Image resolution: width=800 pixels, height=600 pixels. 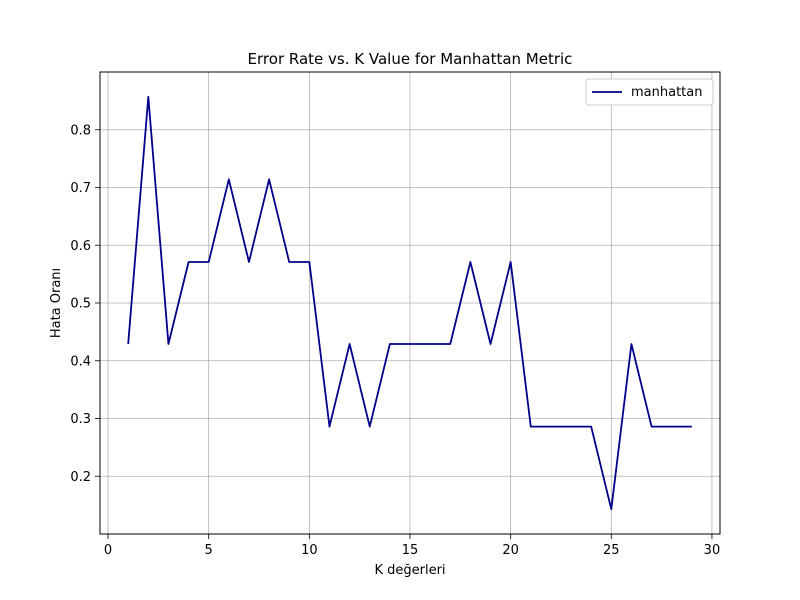 What do you see at coordinates (611, 550) in the screenshot?
I see `x-tick-label: 25` at bounding box center [611, 550].